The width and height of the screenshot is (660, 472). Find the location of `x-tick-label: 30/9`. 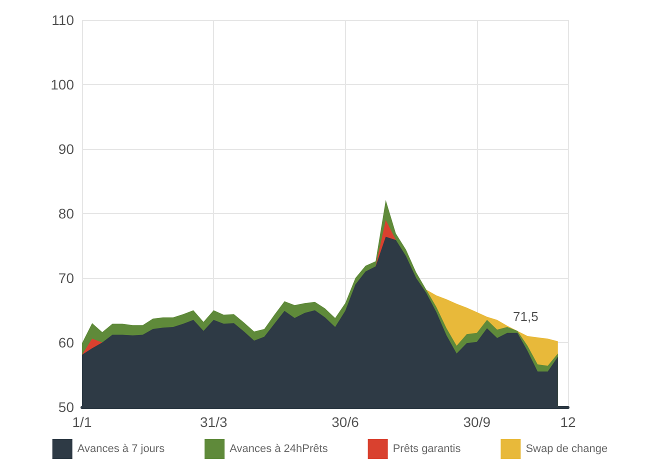

x-tick-label: 30/9 is located at coordinates (477, 422).